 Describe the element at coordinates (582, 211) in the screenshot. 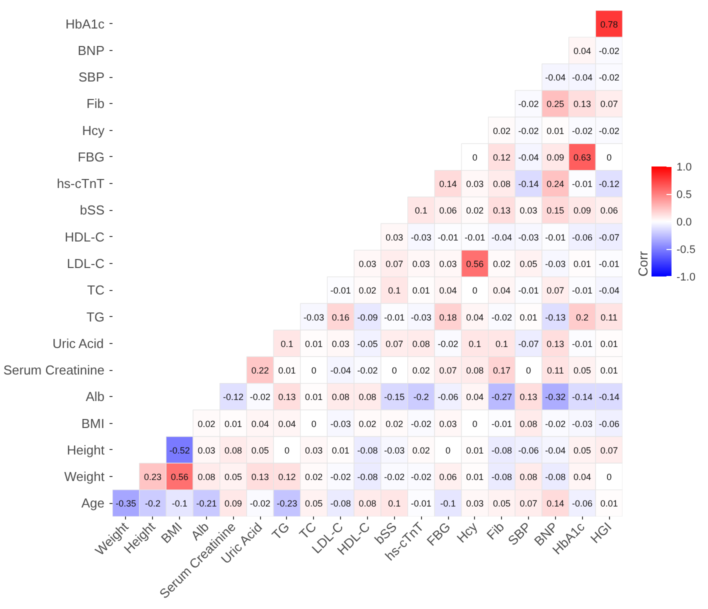

I see `data-label: 0.09` at that location.